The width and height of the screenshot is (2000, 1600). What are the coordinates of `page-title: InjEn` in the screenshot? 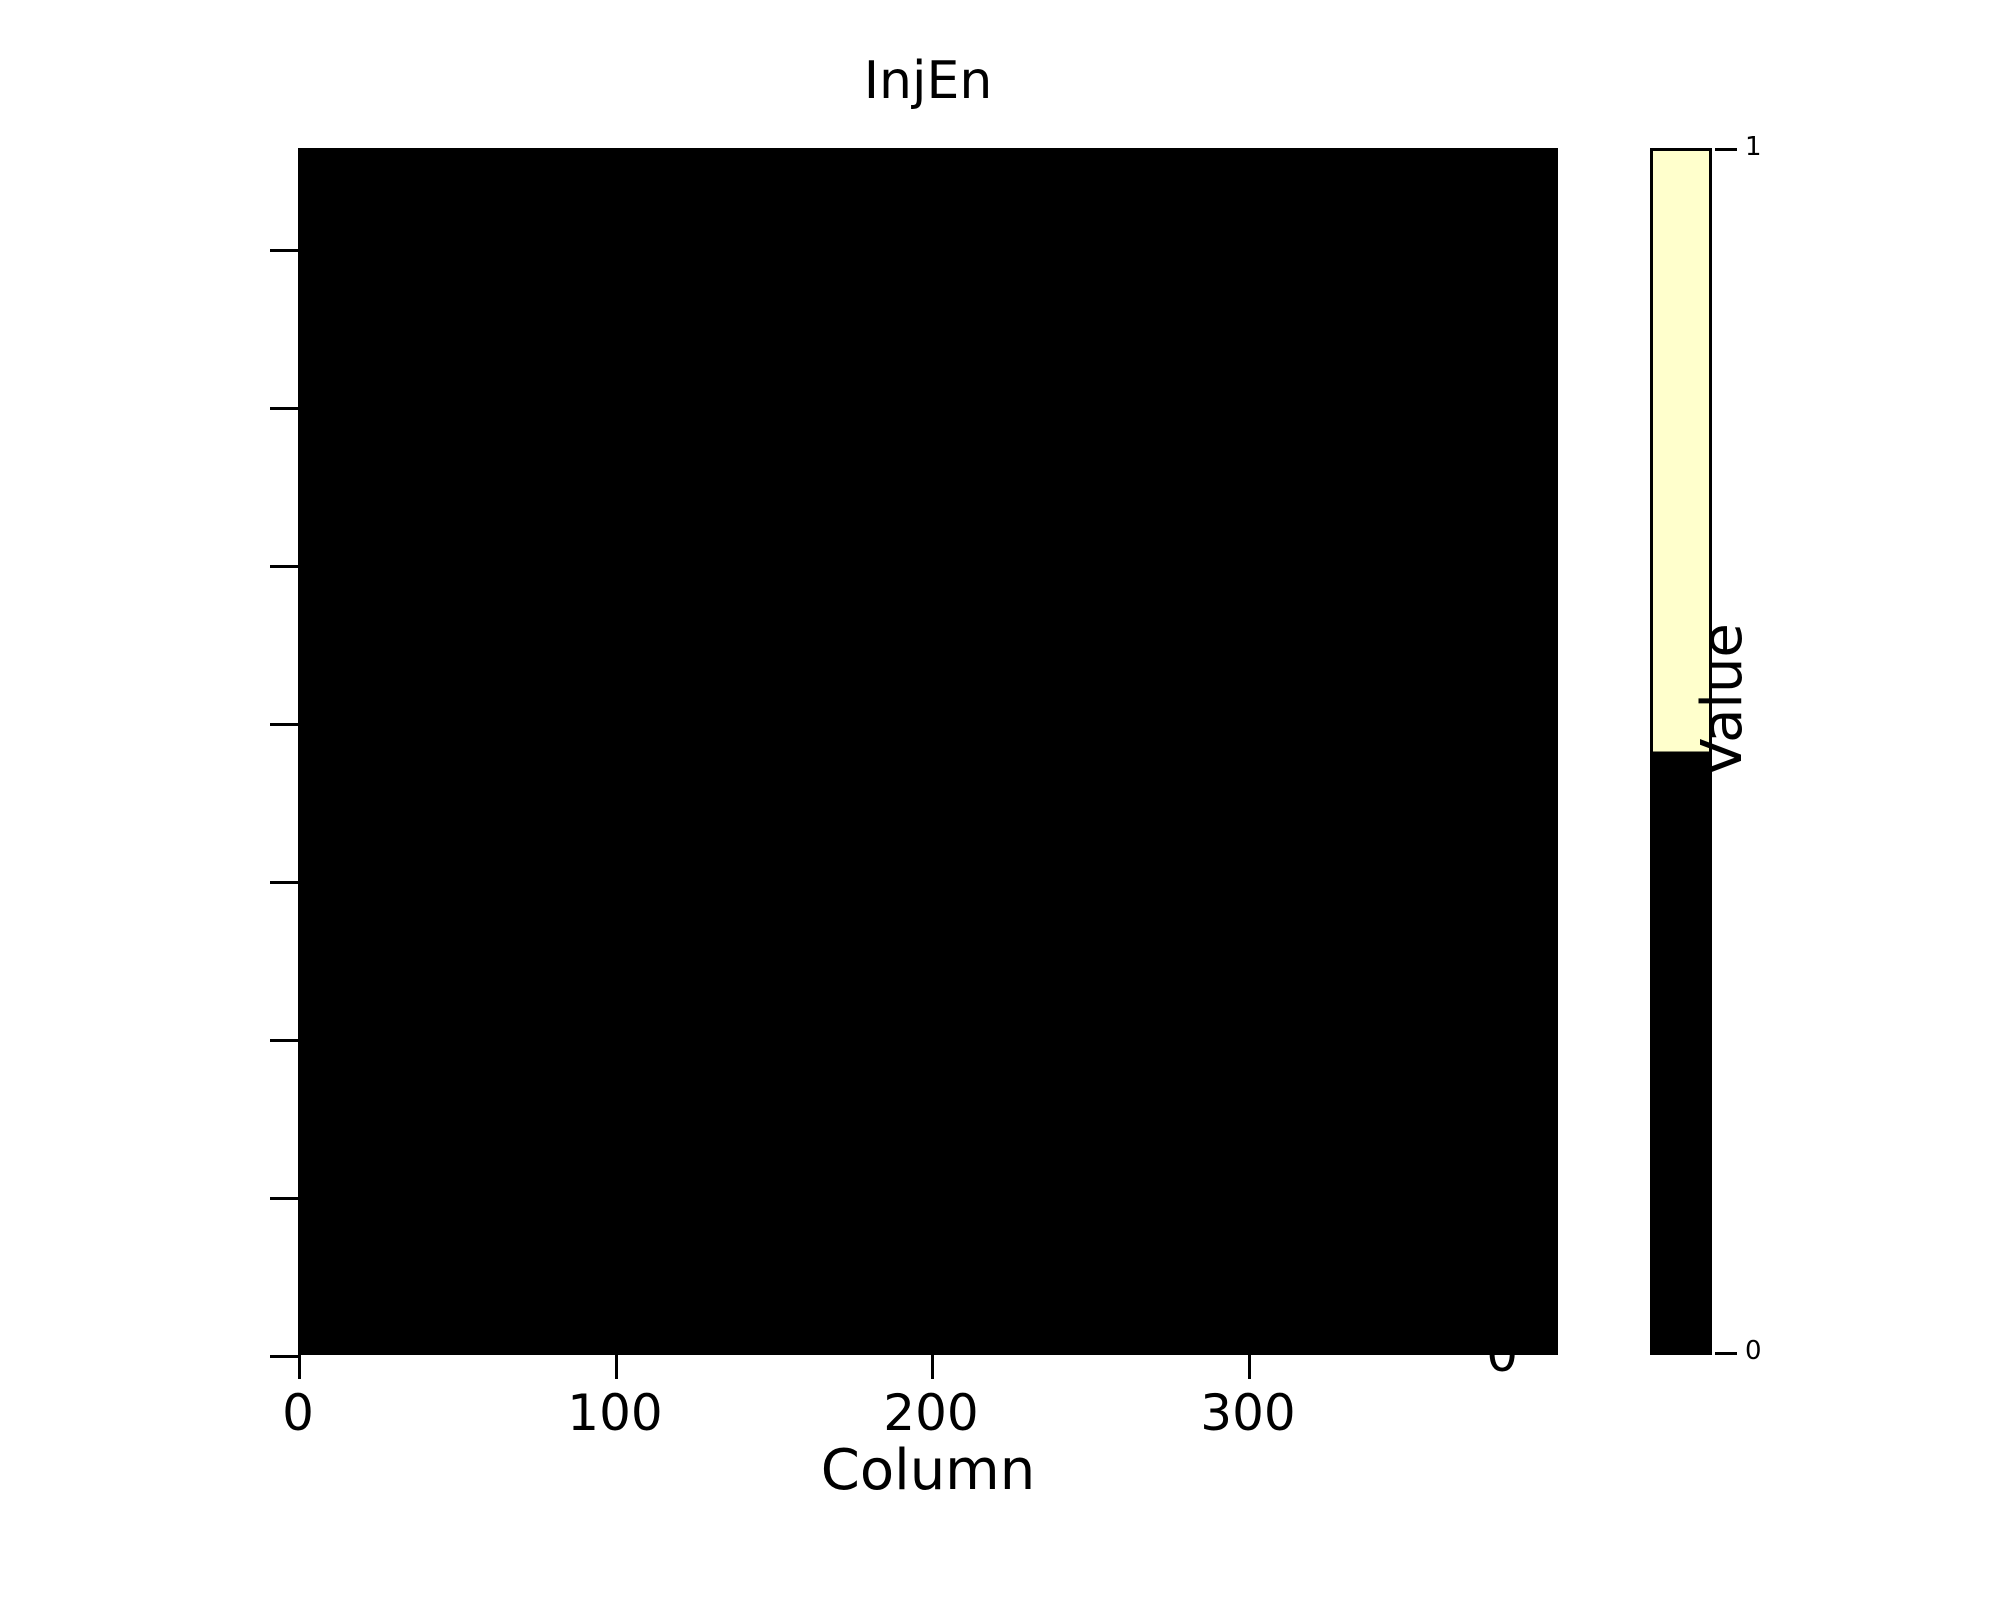 It's located at (928, 81).